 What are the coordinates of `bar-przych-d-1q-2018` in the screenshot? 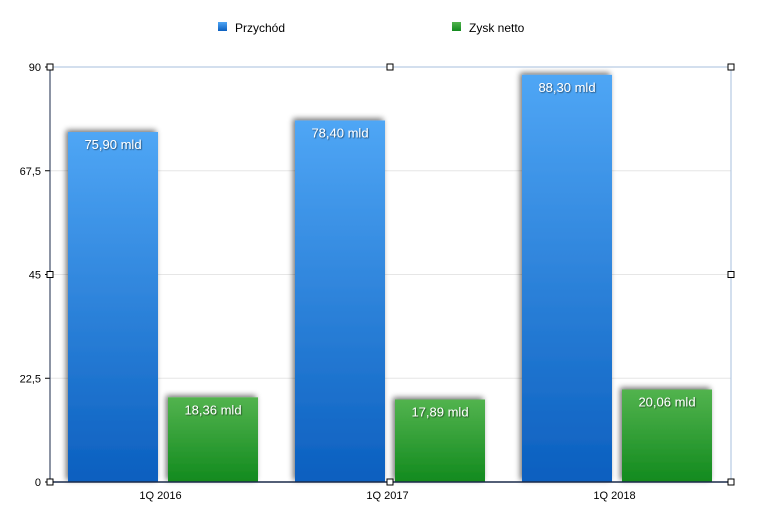 It's located at (567, 278).